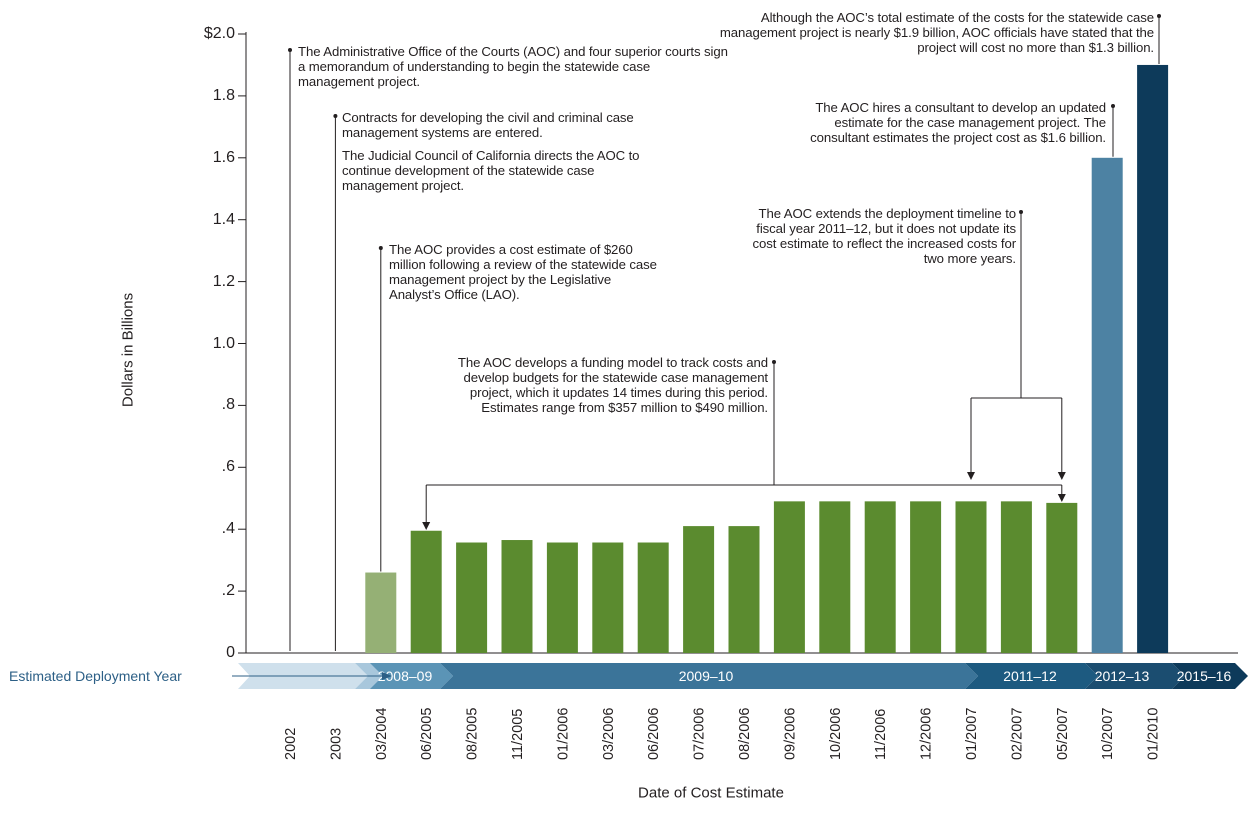 The image size is (1249, 815). I want to click on x-tick-label: 01/2010, so click(1154, 734).